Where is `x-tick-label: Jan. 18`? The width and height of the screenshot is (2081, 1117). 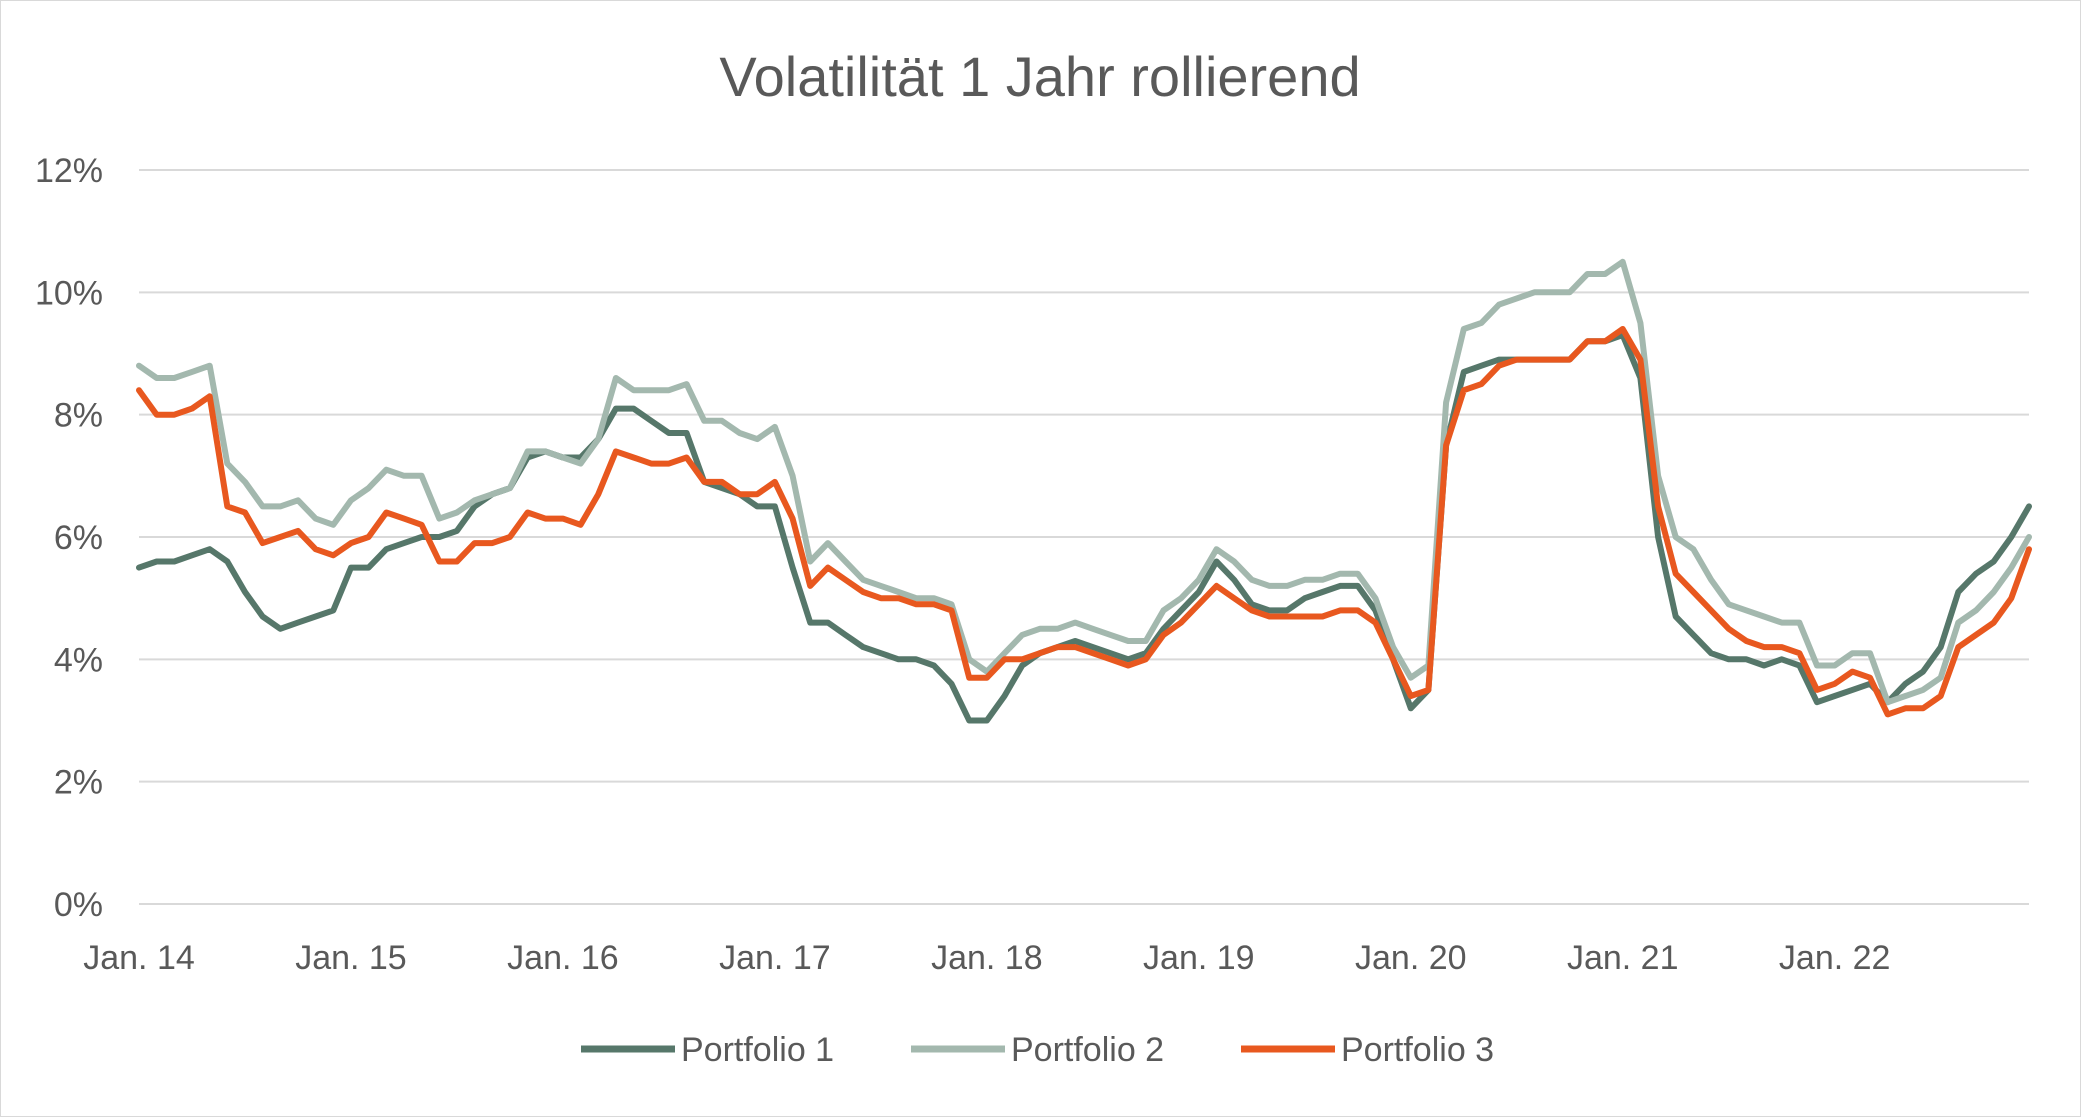 x-tick-label: Jan. 18 is located at coordinates (987, 958).